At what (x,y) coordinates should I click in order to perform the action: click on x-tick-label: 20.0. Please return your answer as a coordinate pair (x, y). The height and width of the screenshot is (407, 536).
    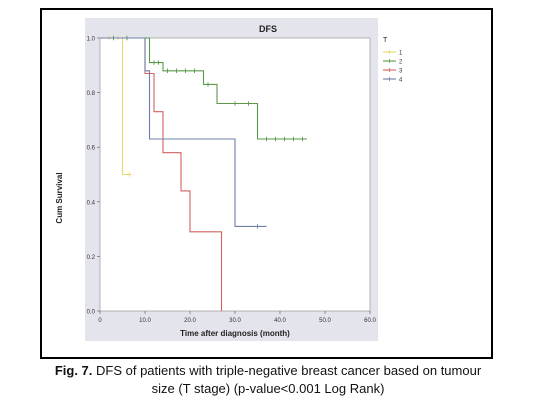
    Looking at the image, I should click on (190, 321).